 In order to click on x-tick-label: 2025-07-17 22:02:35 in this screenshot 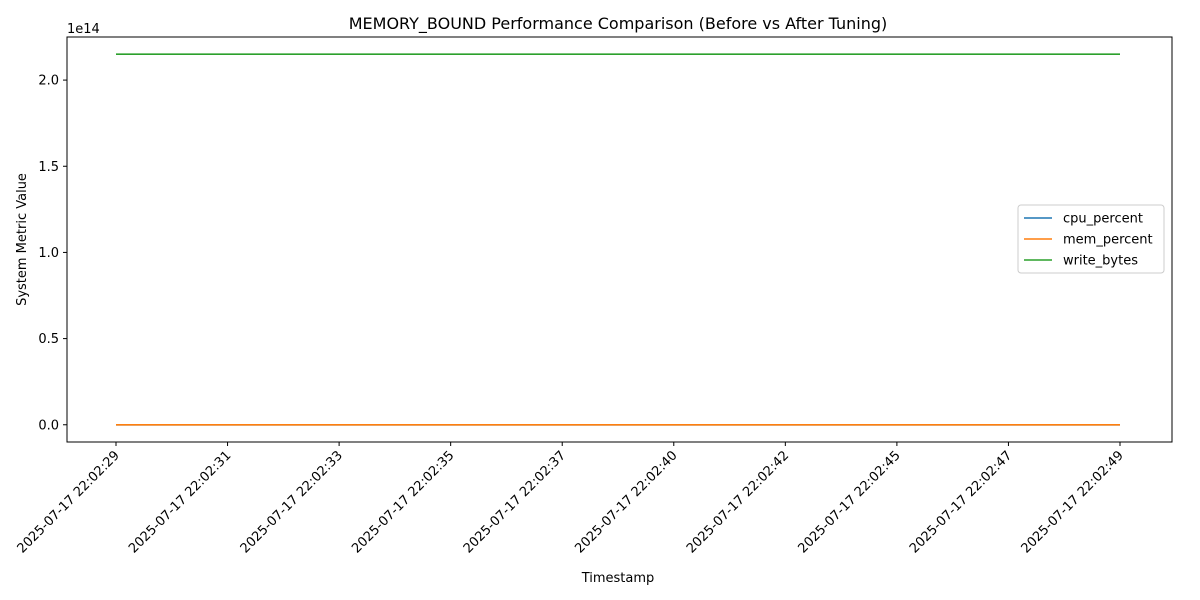, I will do `click(403, 502)`.